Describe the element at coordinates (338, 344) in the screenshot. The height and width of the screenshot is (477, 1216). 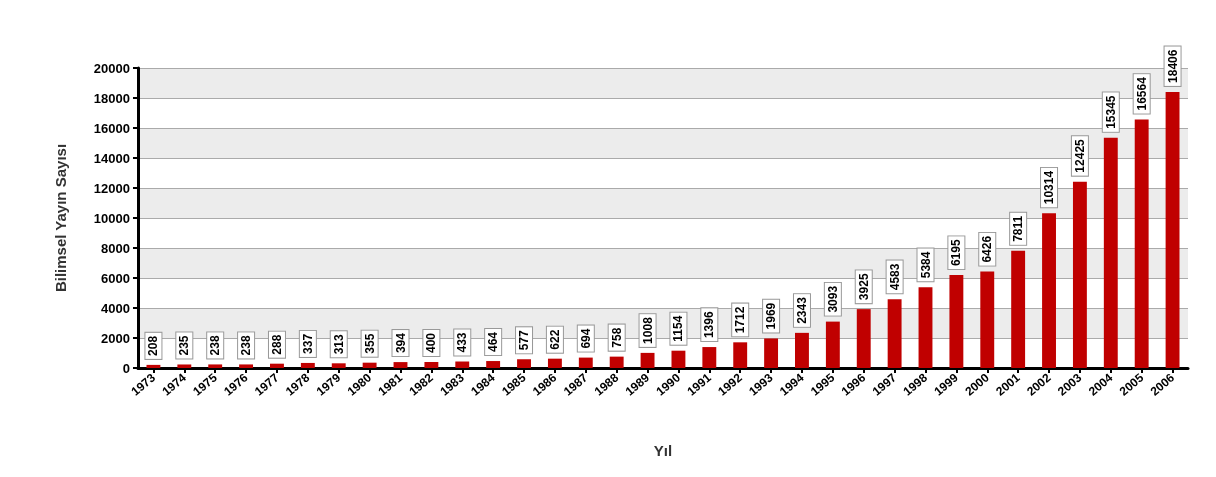
I see `data-label: 313` at that location.